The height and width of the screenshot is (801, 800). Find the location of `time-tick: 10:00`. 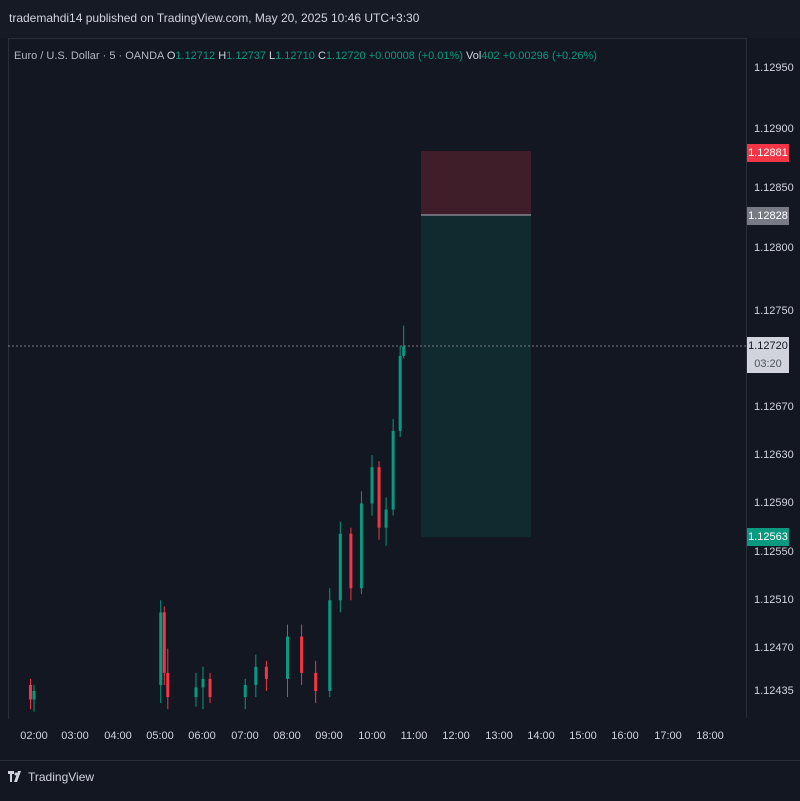

time-tick: 10:00 is located at coordinates (372, 736).